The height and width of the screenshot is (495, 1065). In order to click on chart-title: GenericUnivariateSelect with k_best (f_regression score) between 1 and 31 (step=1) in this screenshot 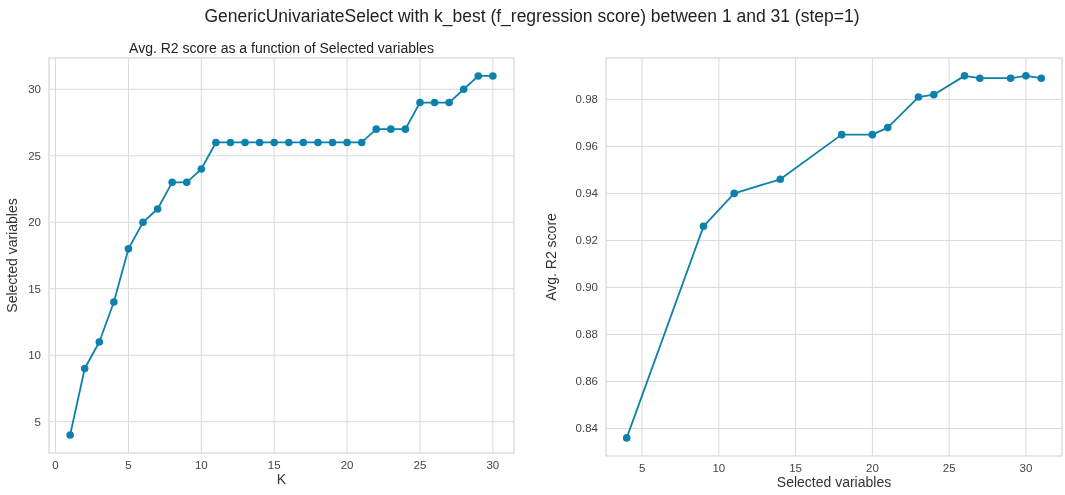, I will do `click(532, 16)`.